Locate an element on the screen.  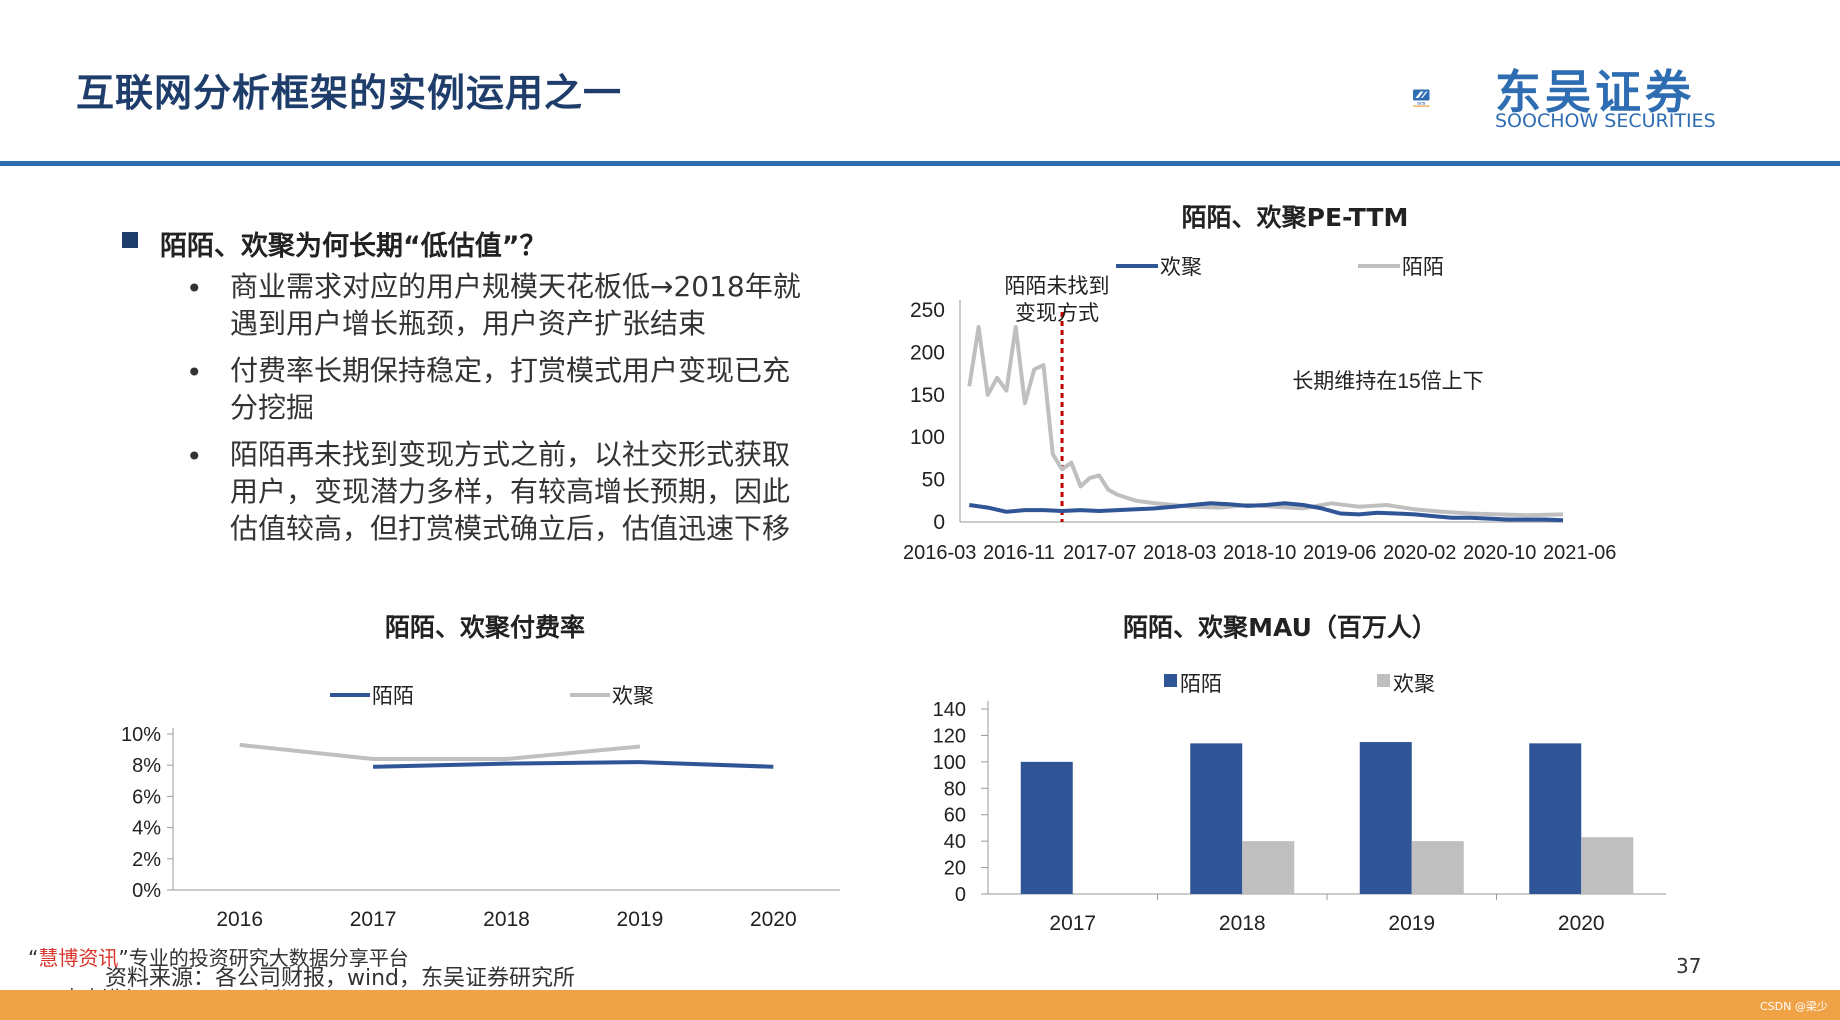
mau-legend: 陌陌 欢聚 is located at coordinates (1299, 684).